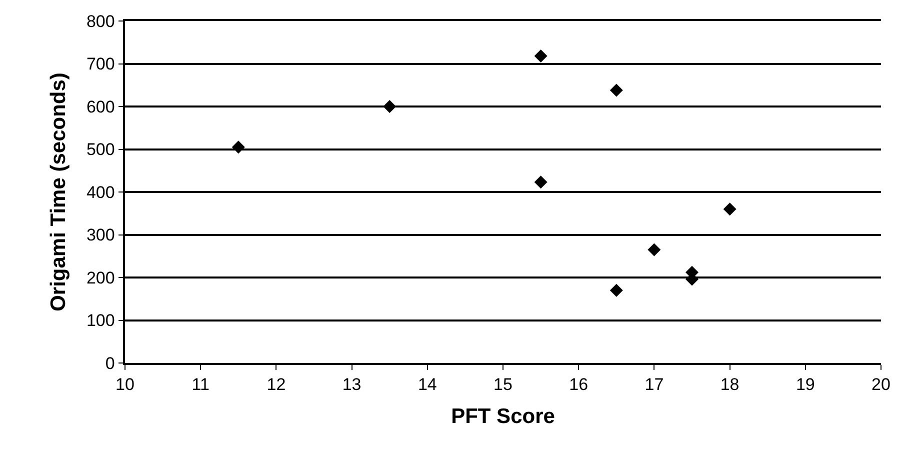 Image resolution: width=902 pixels, height=468 pixels. Describe the element at coordinates (352, 384) in the screenshot. I see `x-tick-label: 13` at that location.